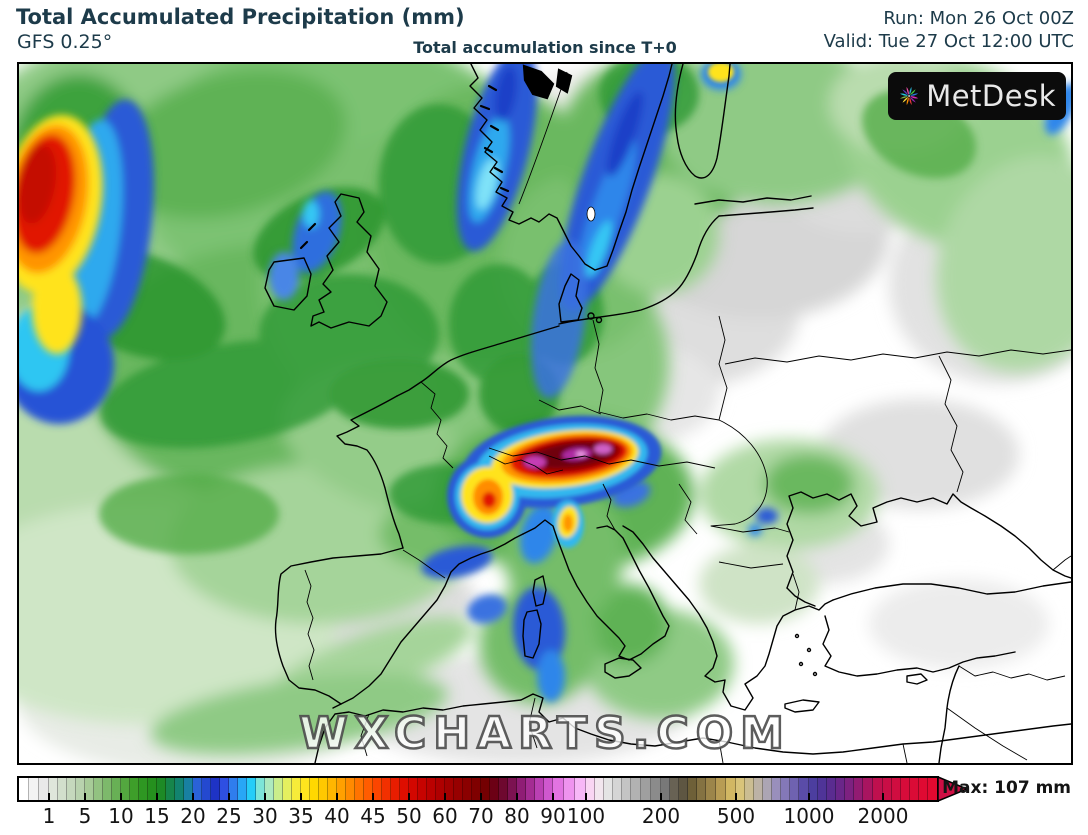 The width and height of the screenshot is (1088, 835). I want to click on colorbar-tick-label: 100, so click(586, 816).